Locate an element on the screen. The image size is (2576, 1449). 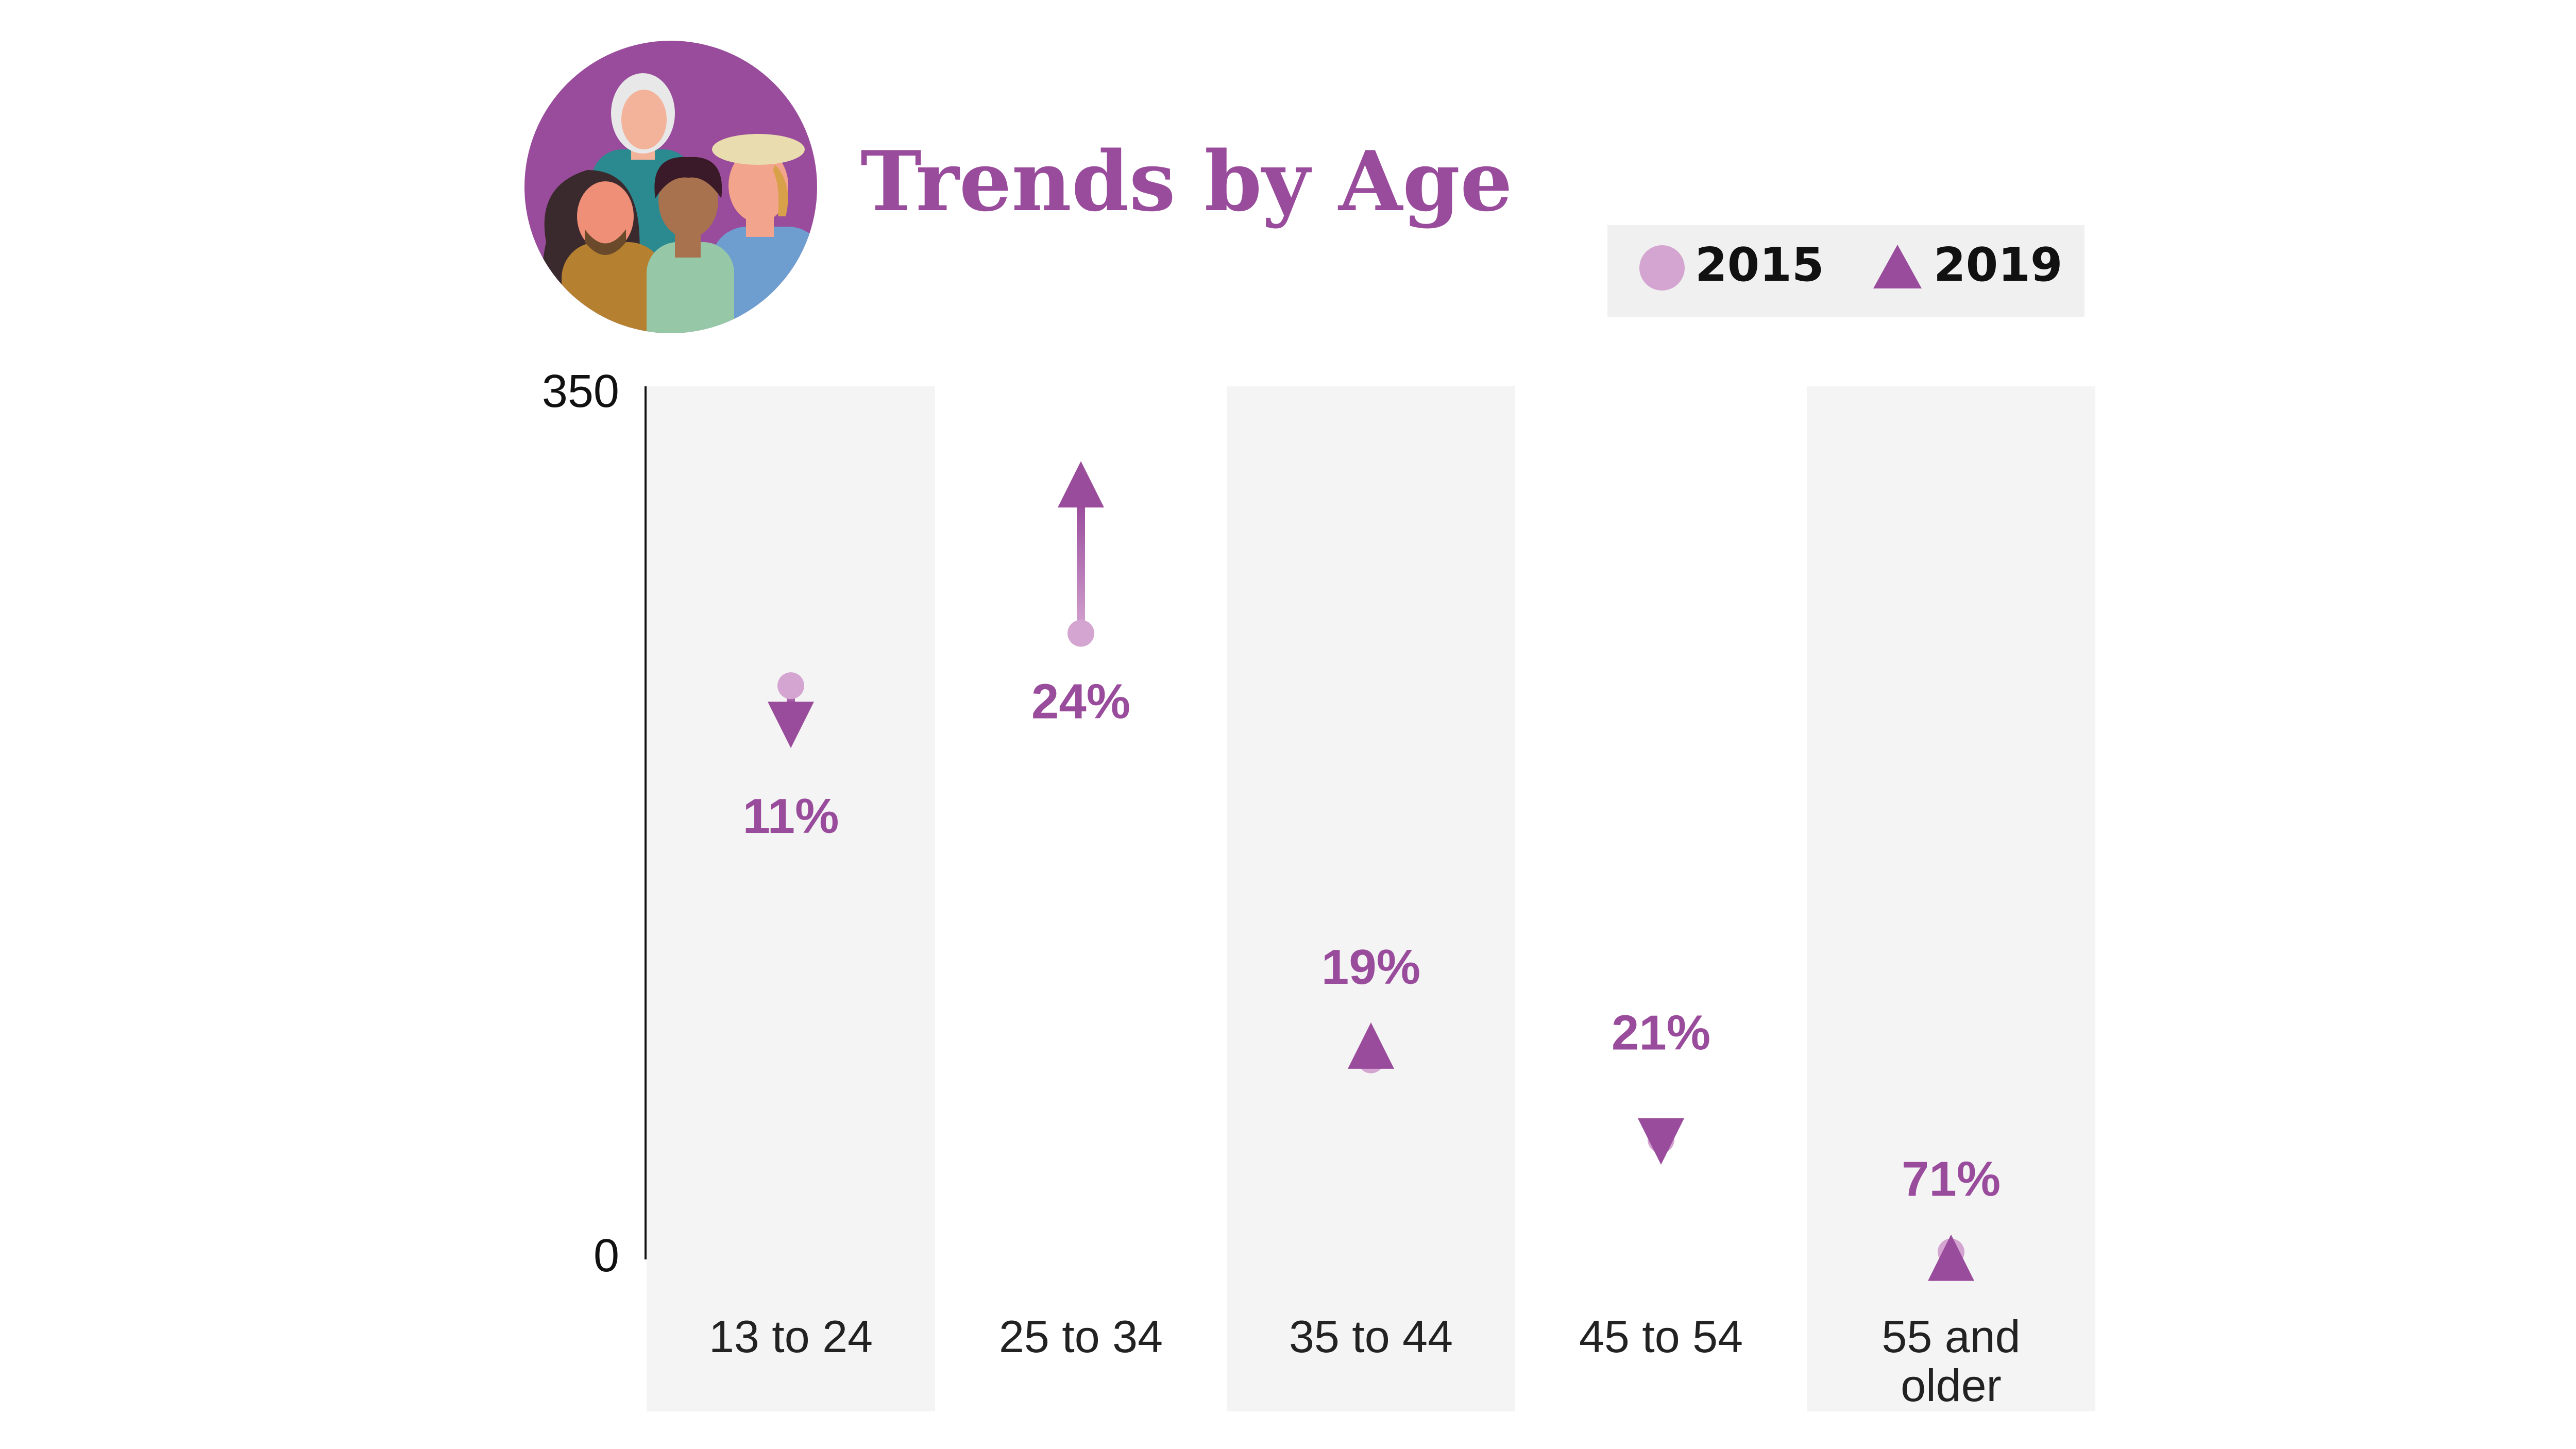
people-group-icon is located at coordinates (671, 187).